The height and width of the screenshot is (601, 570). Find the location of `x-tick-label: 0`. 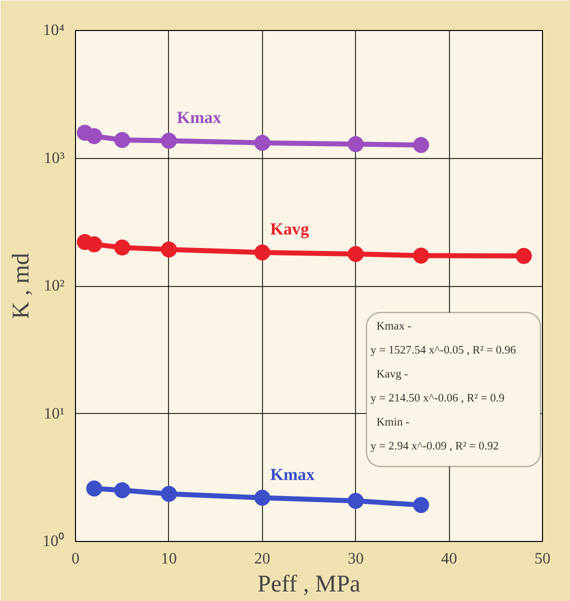

x-tick-label: 0 is located at coordinates (76, 559).